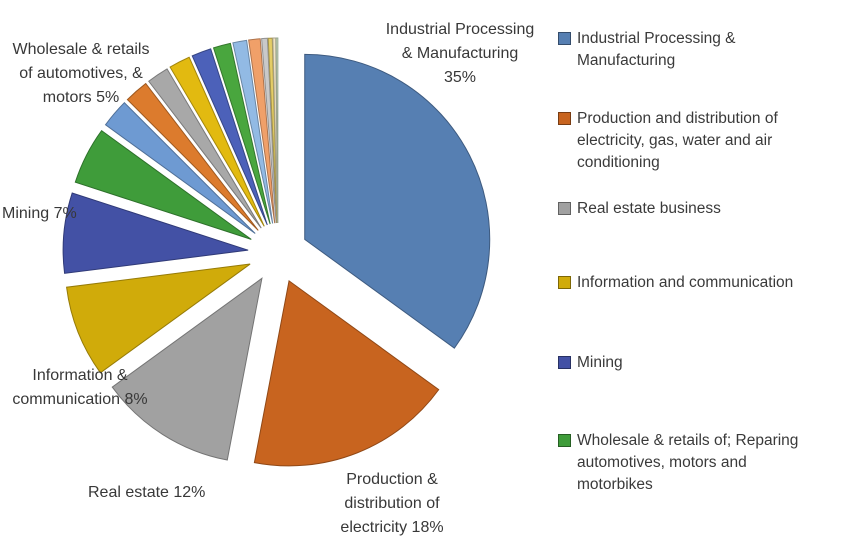  What do you see at coordinates (656, 49) in the screenshot?
I see `legend-item-label: Industrial Processing & Manufacturing` at bounding box center [656, 49].